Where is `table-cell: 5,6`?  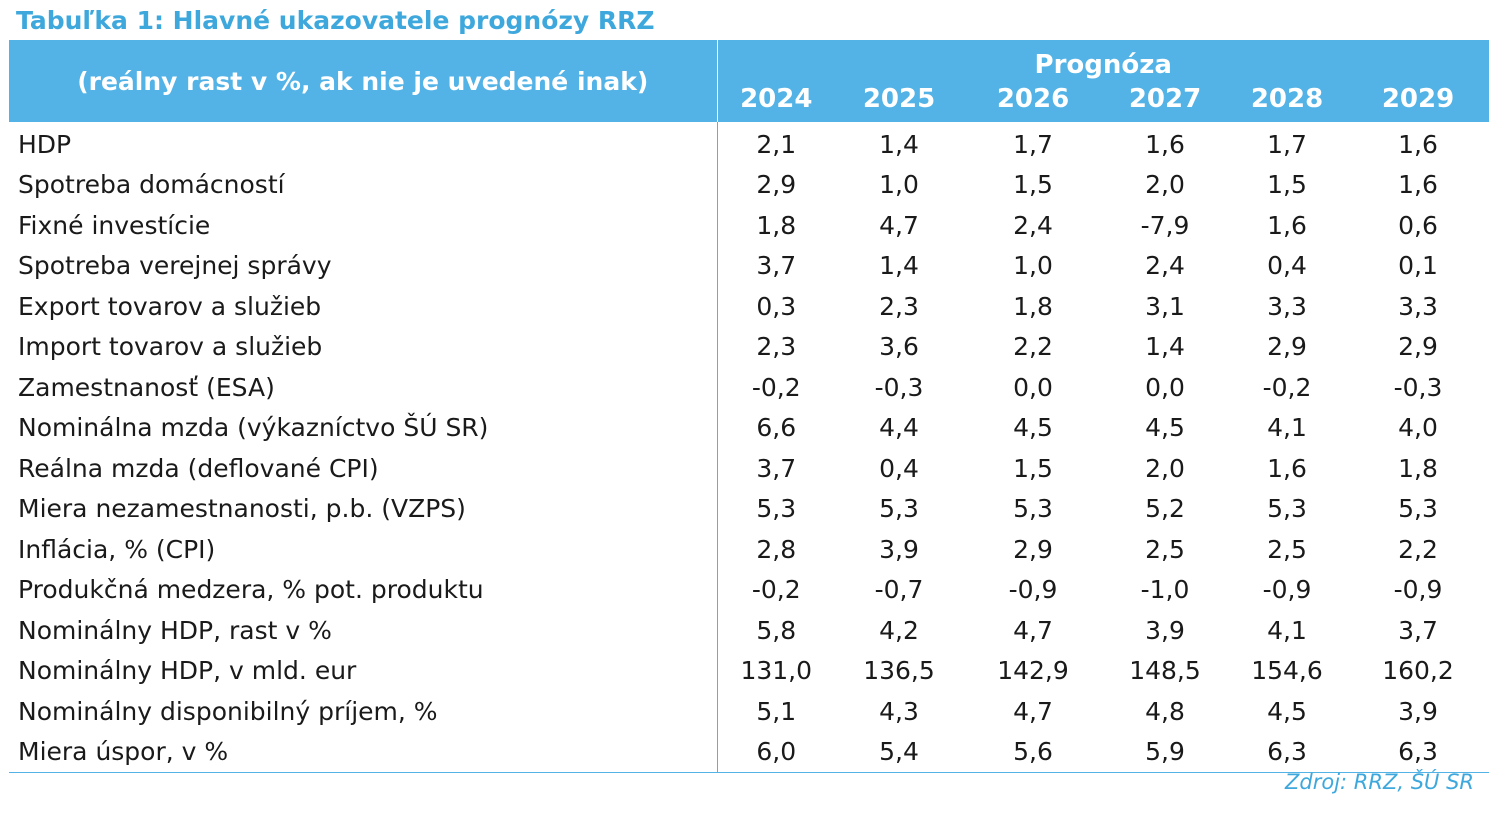 table-cell: 5,6 is located at coordinates (1033, 752).